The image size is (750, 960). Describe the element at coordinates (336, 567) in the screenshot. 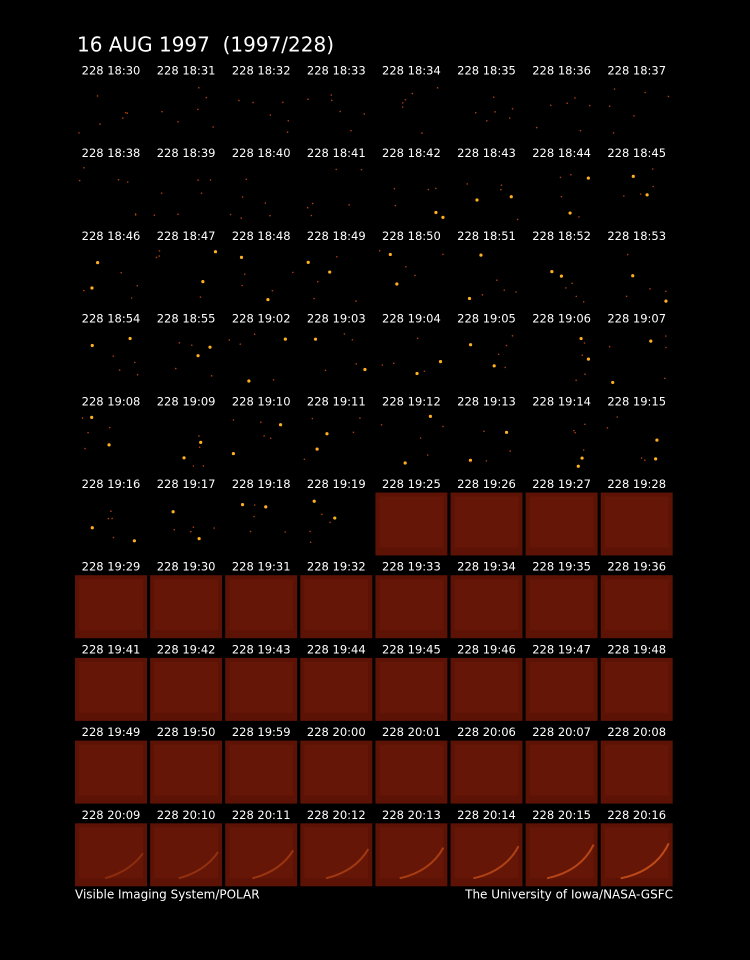

I see `frame-label: 228 19:32` at that location.